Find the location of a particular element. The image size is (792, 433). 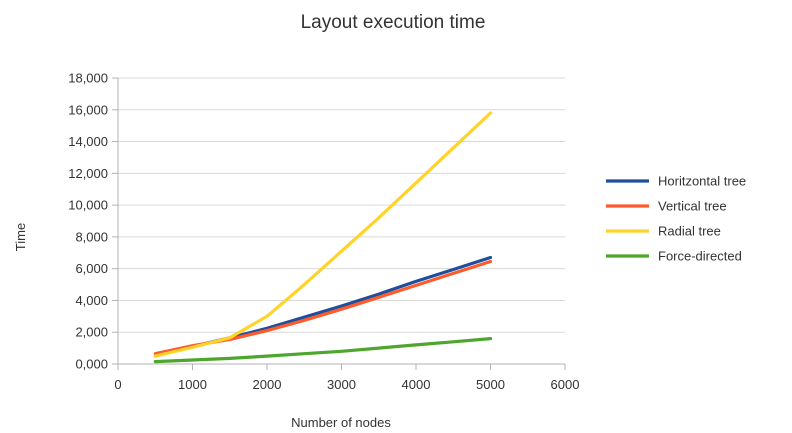

x-tick-label: 0 is located at coordinates (117, 384).